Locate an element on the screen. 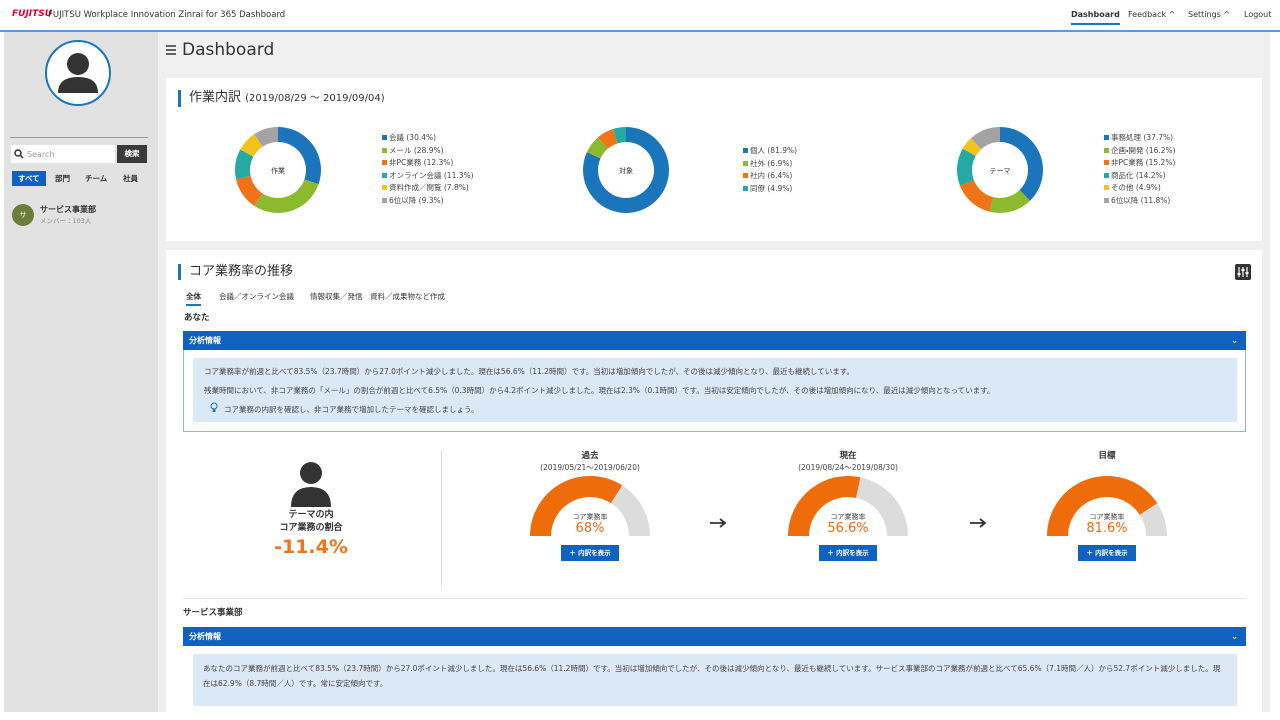 The image size is (1280, 720). legend-label: 会議 (30.4%) is located at coordinates (413, 137).